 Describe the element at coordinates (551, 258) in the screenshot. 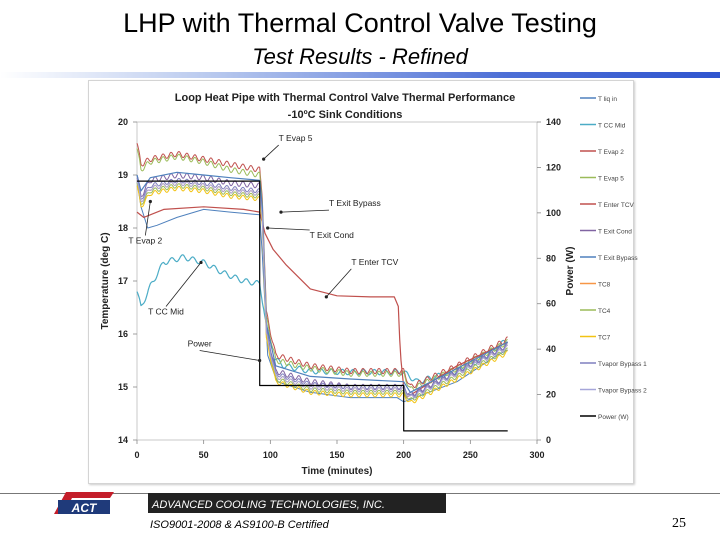

I see `y2-tick-label: 80` at that location.